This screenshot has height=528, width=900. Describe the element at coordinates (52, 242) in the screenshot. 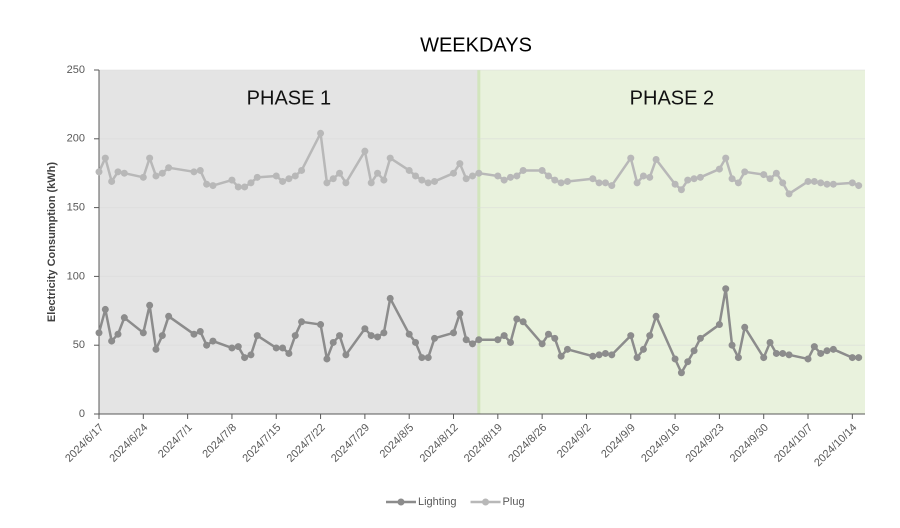

I see `y-axis-label: Electricity Consumption (kWh)` at that location.